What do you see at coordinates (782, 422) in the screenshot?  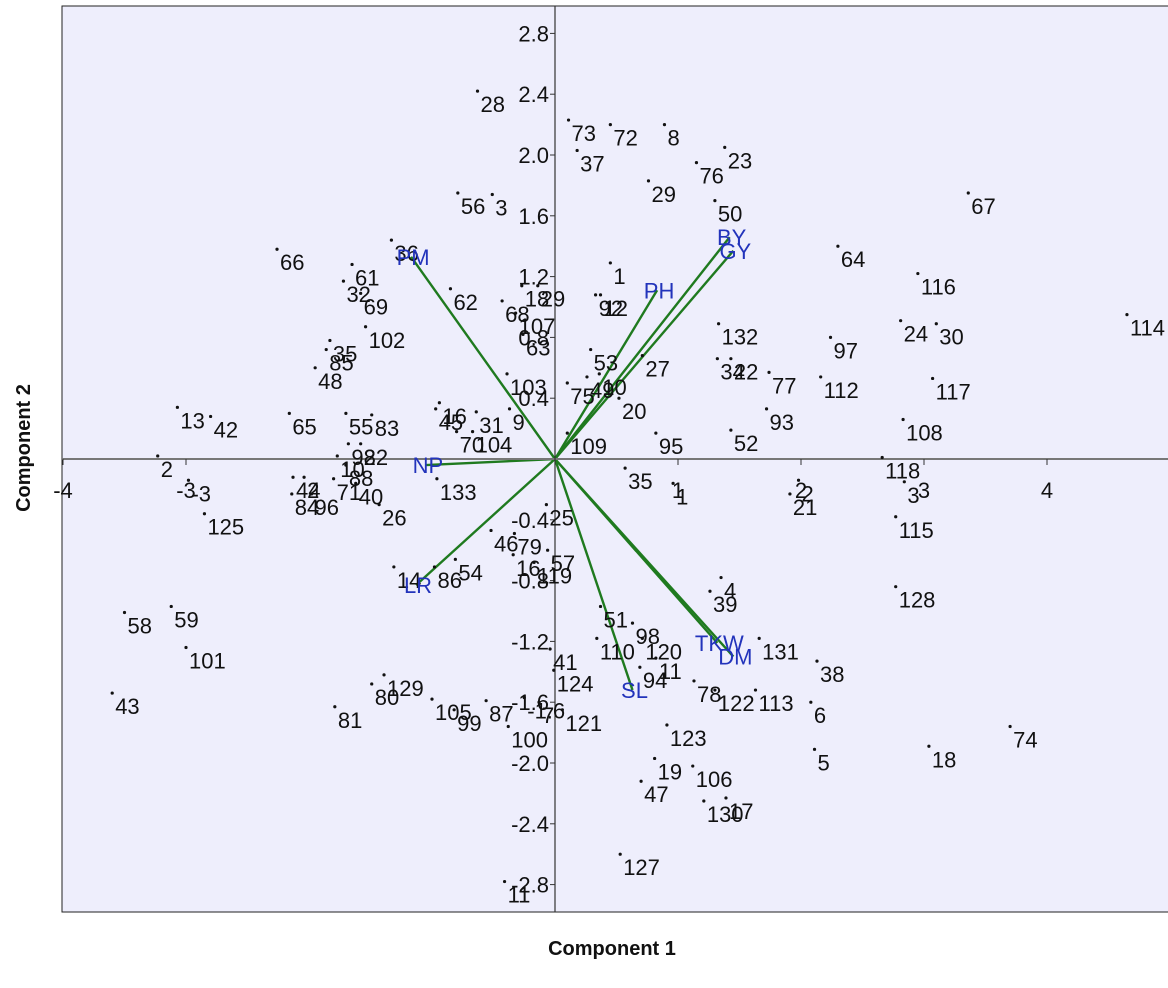 I see `observation-label: 93` at bounding box center [782, 422].